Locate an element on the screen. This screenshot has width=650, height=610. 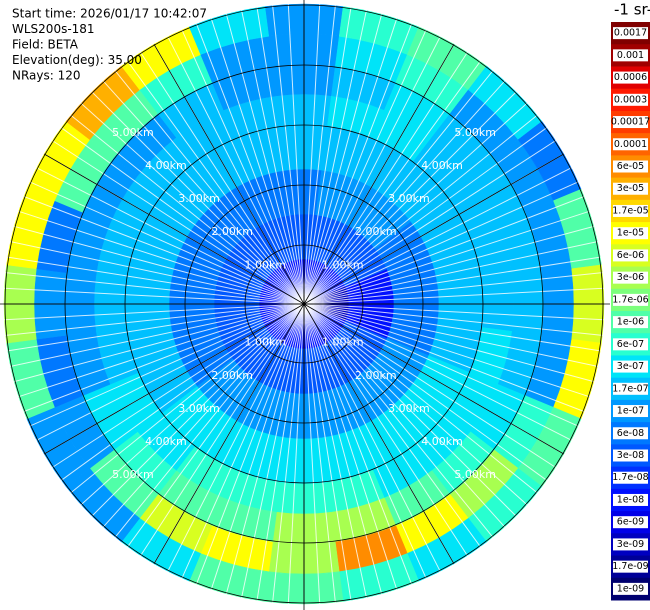
colorbar-label: 6e-08 is located at coordinates (630, 433).